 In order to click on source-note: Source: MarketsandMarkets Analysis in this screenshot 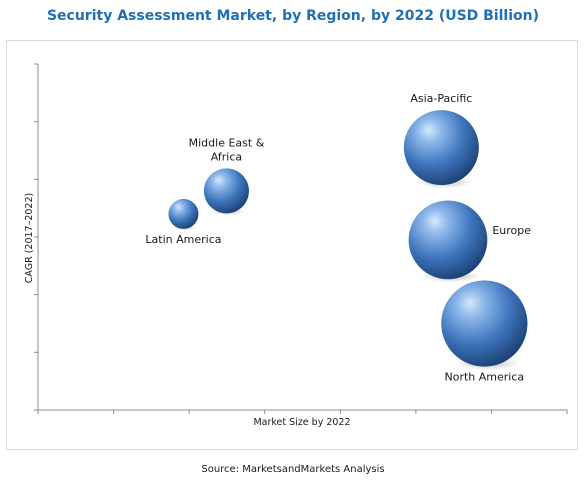, I will do `click(293, 469)`.